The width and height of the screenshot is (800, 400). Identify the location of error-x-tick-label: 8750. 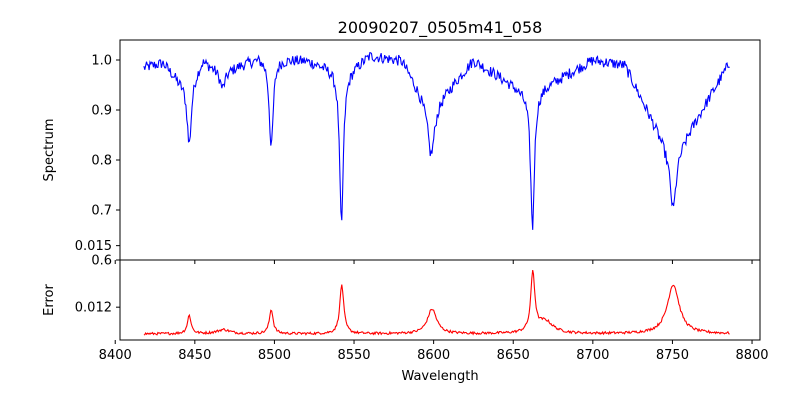
(672, 355).